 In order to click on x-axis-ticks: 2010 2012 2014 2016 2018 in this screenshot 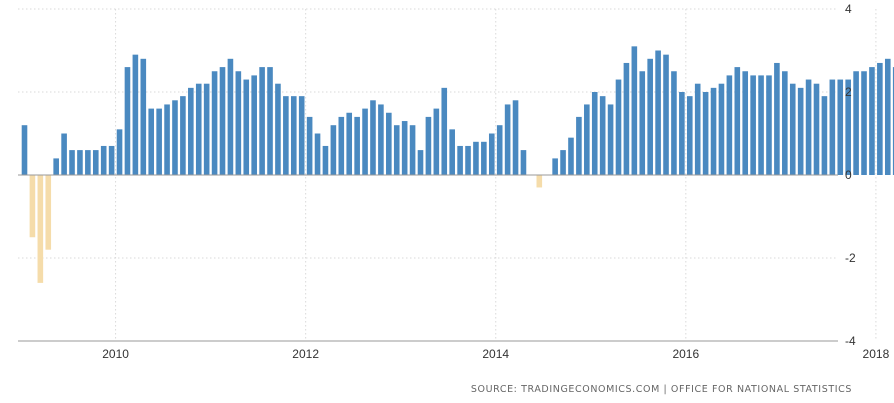, I will do `click(495, 354)`.